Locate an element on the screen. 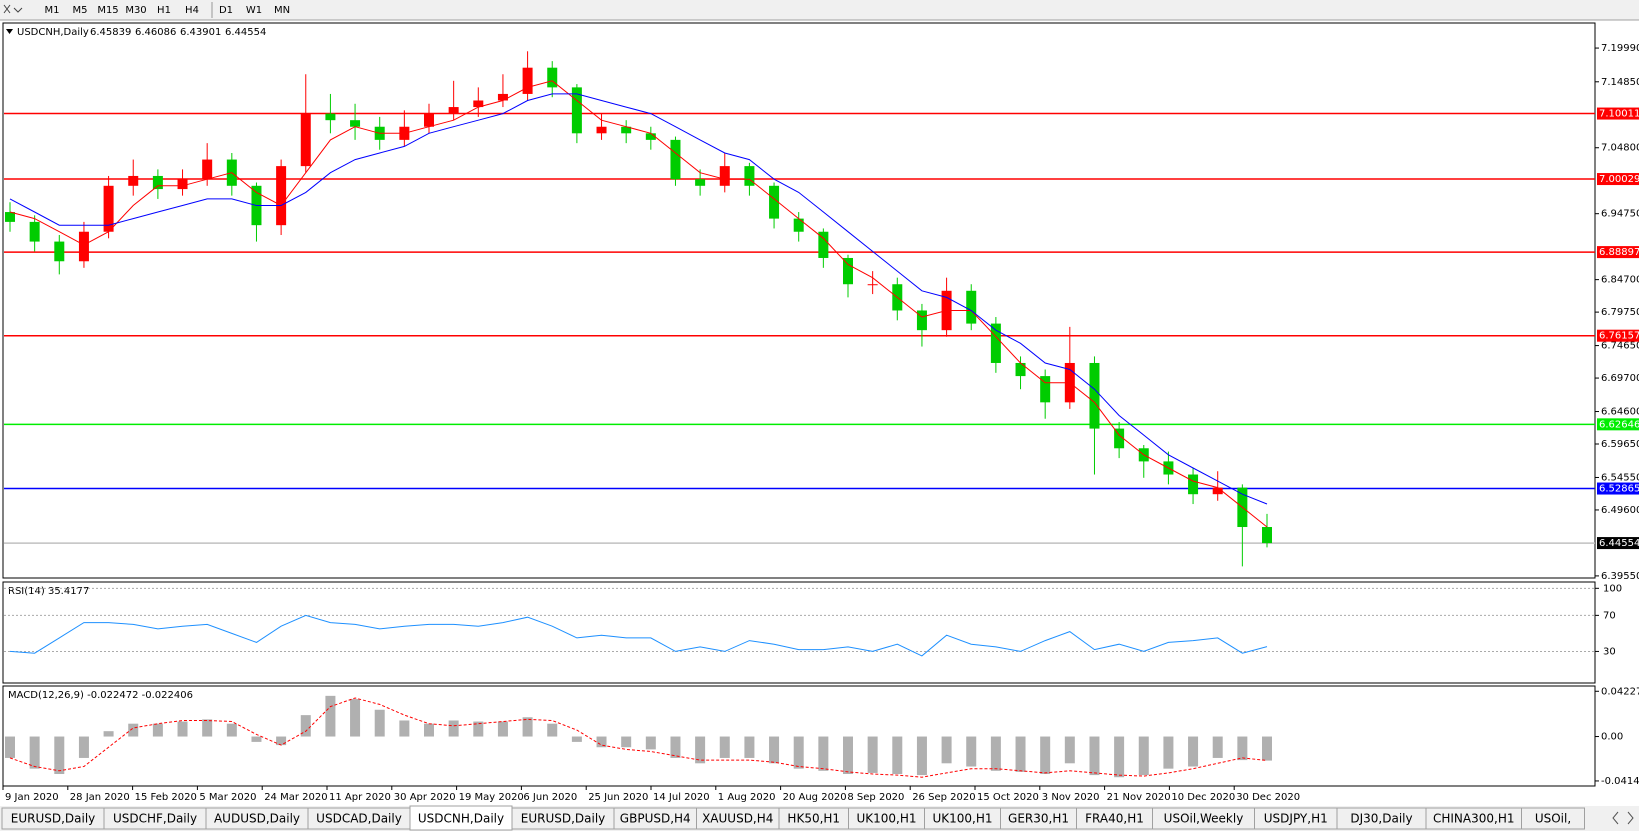 The height and width of the screenshot is (835, 1639). tab-label: USOil,Weekly is located at coordinates (1204, 819).